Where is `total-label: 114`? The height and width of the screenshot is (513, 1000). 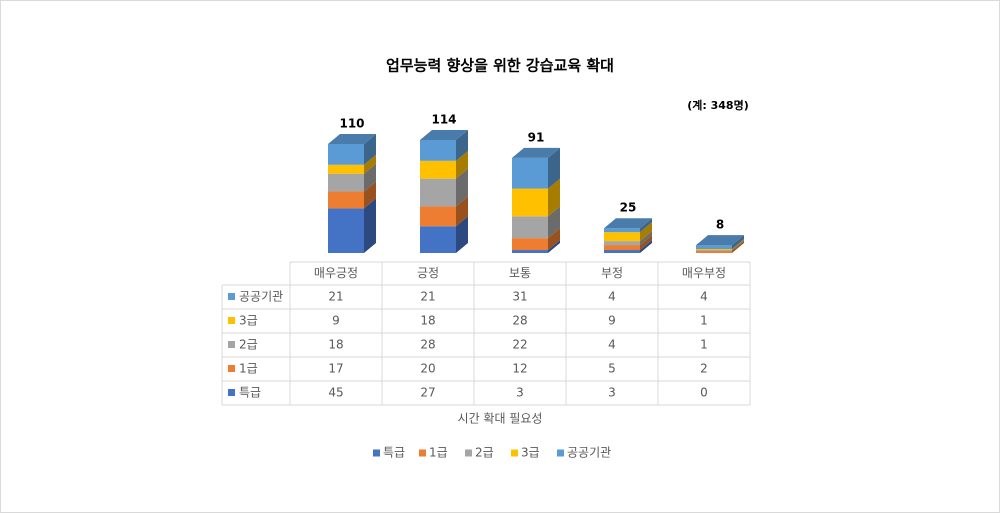 total-label: 114 is located at coordinates (443, 120).